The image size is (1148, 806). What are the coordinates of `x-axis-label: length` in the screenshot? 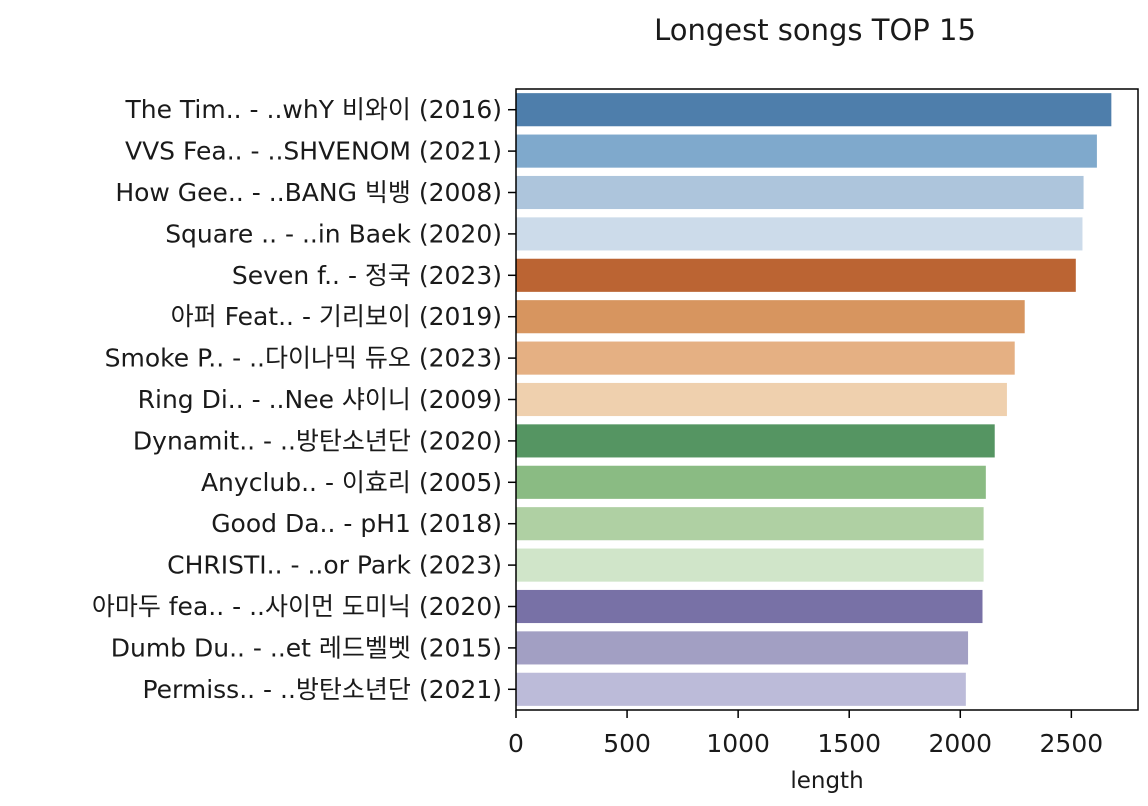 It's located at (826, 781).